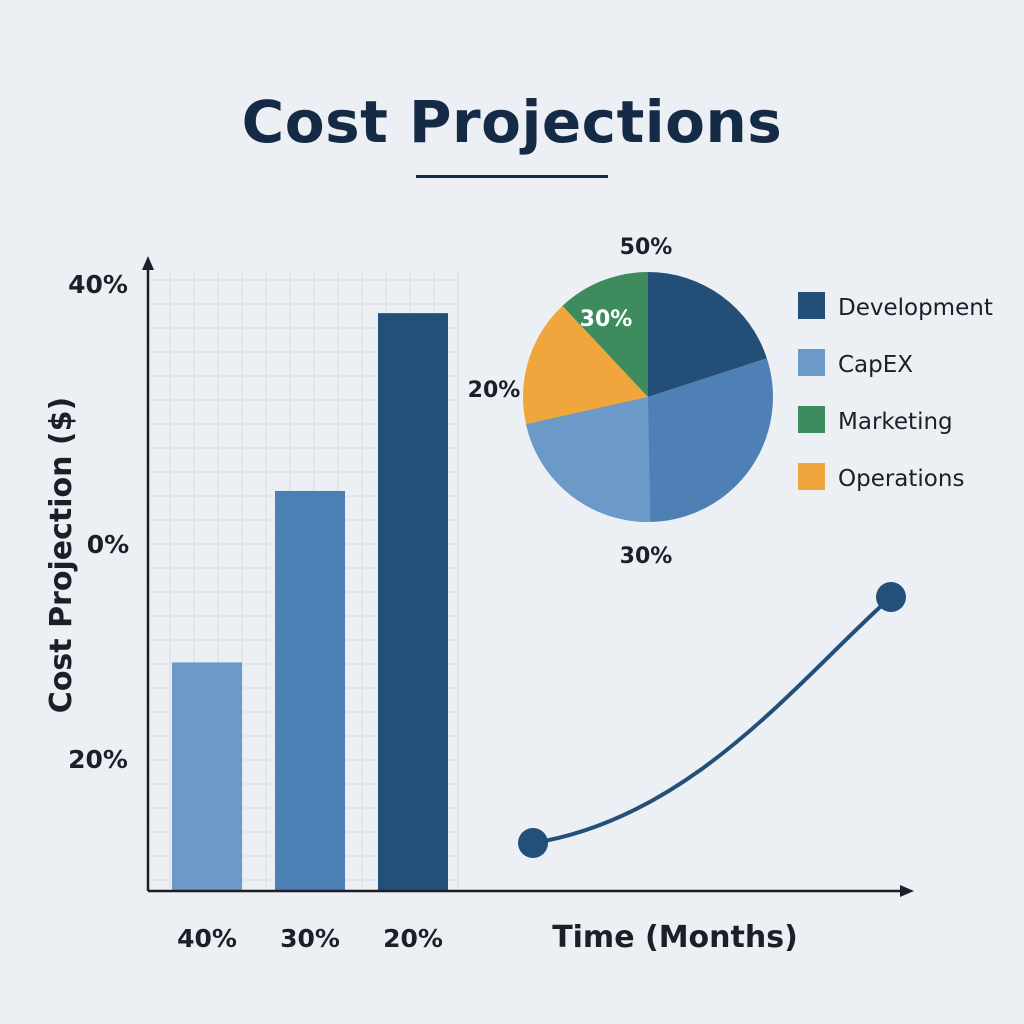 This screenshot has height=1024, width=1024. What do you see at coordinates (148, 263) in the screenshot?
I see `y-axis-arrow-icon` at bounding box center [148, 263].